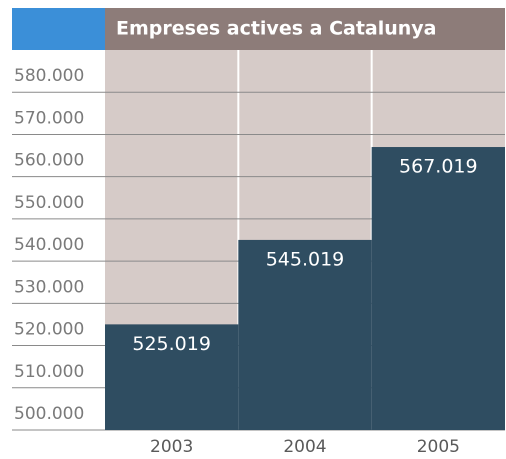 The width and height of the screenshot is (506, 459). I want to click on value-label: 567.019, so click(438, 167).